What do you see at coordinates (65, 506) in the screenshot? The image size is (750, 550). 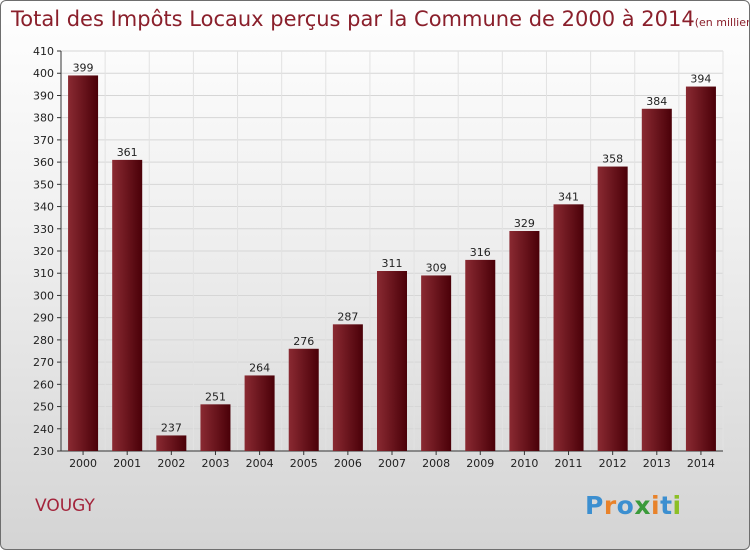 I see `commune-name: VOUGY` at bounding box center [65, 506].